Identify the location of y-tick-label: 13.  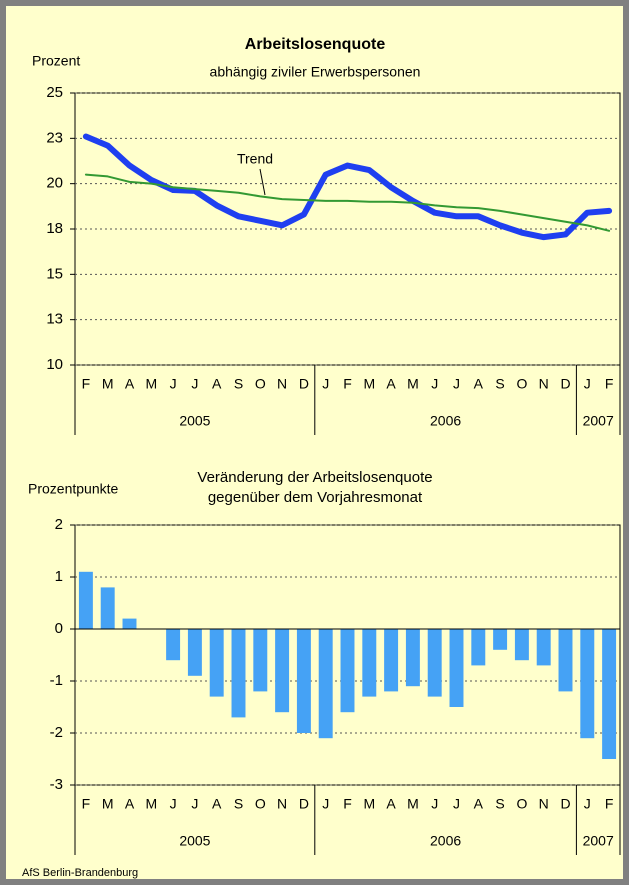
(54, 319).